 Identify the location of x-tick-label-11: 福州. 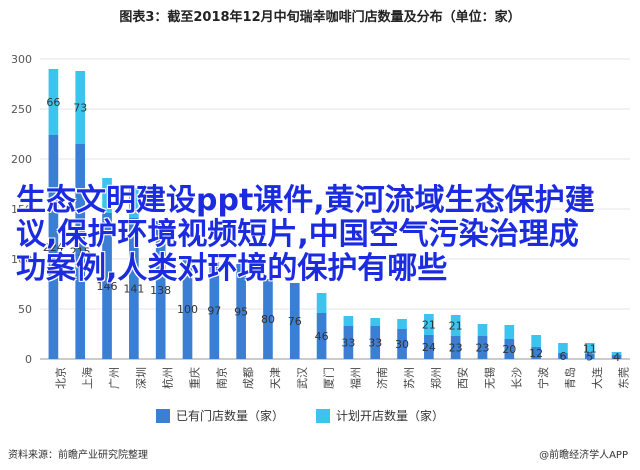
(355, 378).